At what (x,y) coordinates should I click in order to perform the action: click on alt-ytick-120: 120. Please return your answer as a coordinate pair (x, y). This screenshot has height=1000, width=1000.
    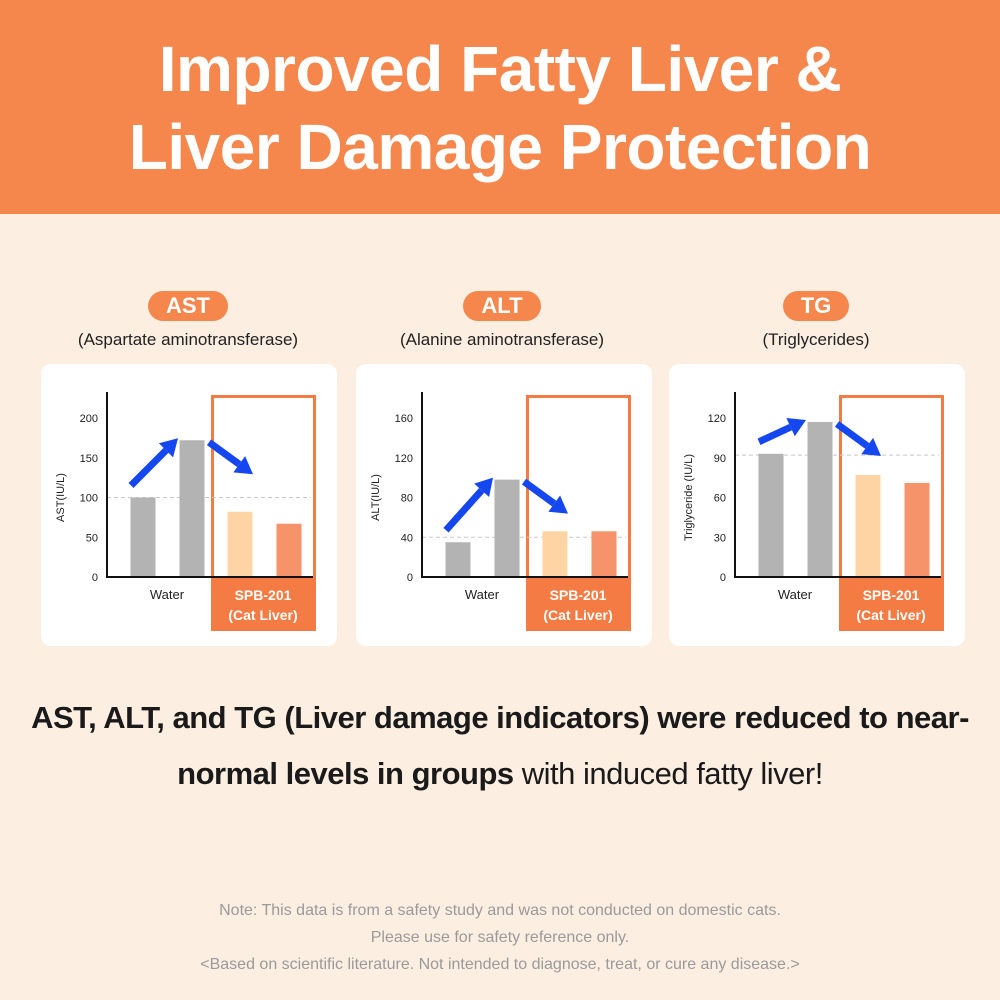
    Looking at the image, I should click on (404, 459).